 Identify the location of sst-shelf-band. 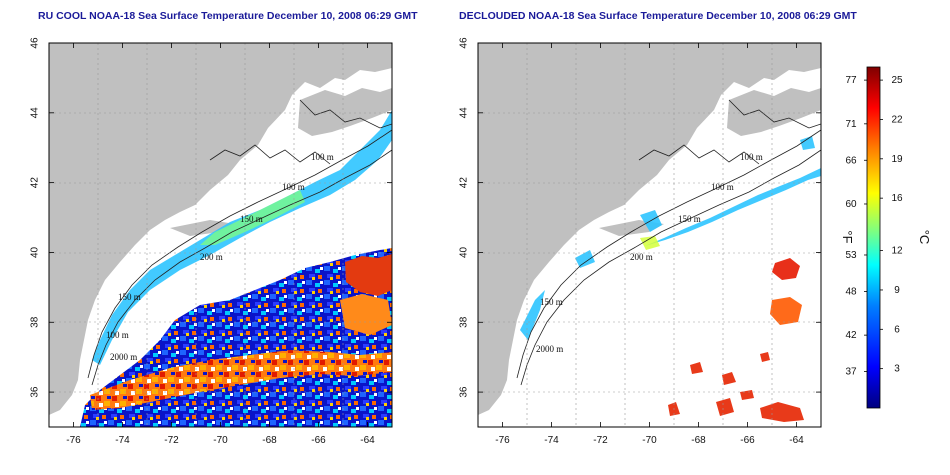
(733, 207).